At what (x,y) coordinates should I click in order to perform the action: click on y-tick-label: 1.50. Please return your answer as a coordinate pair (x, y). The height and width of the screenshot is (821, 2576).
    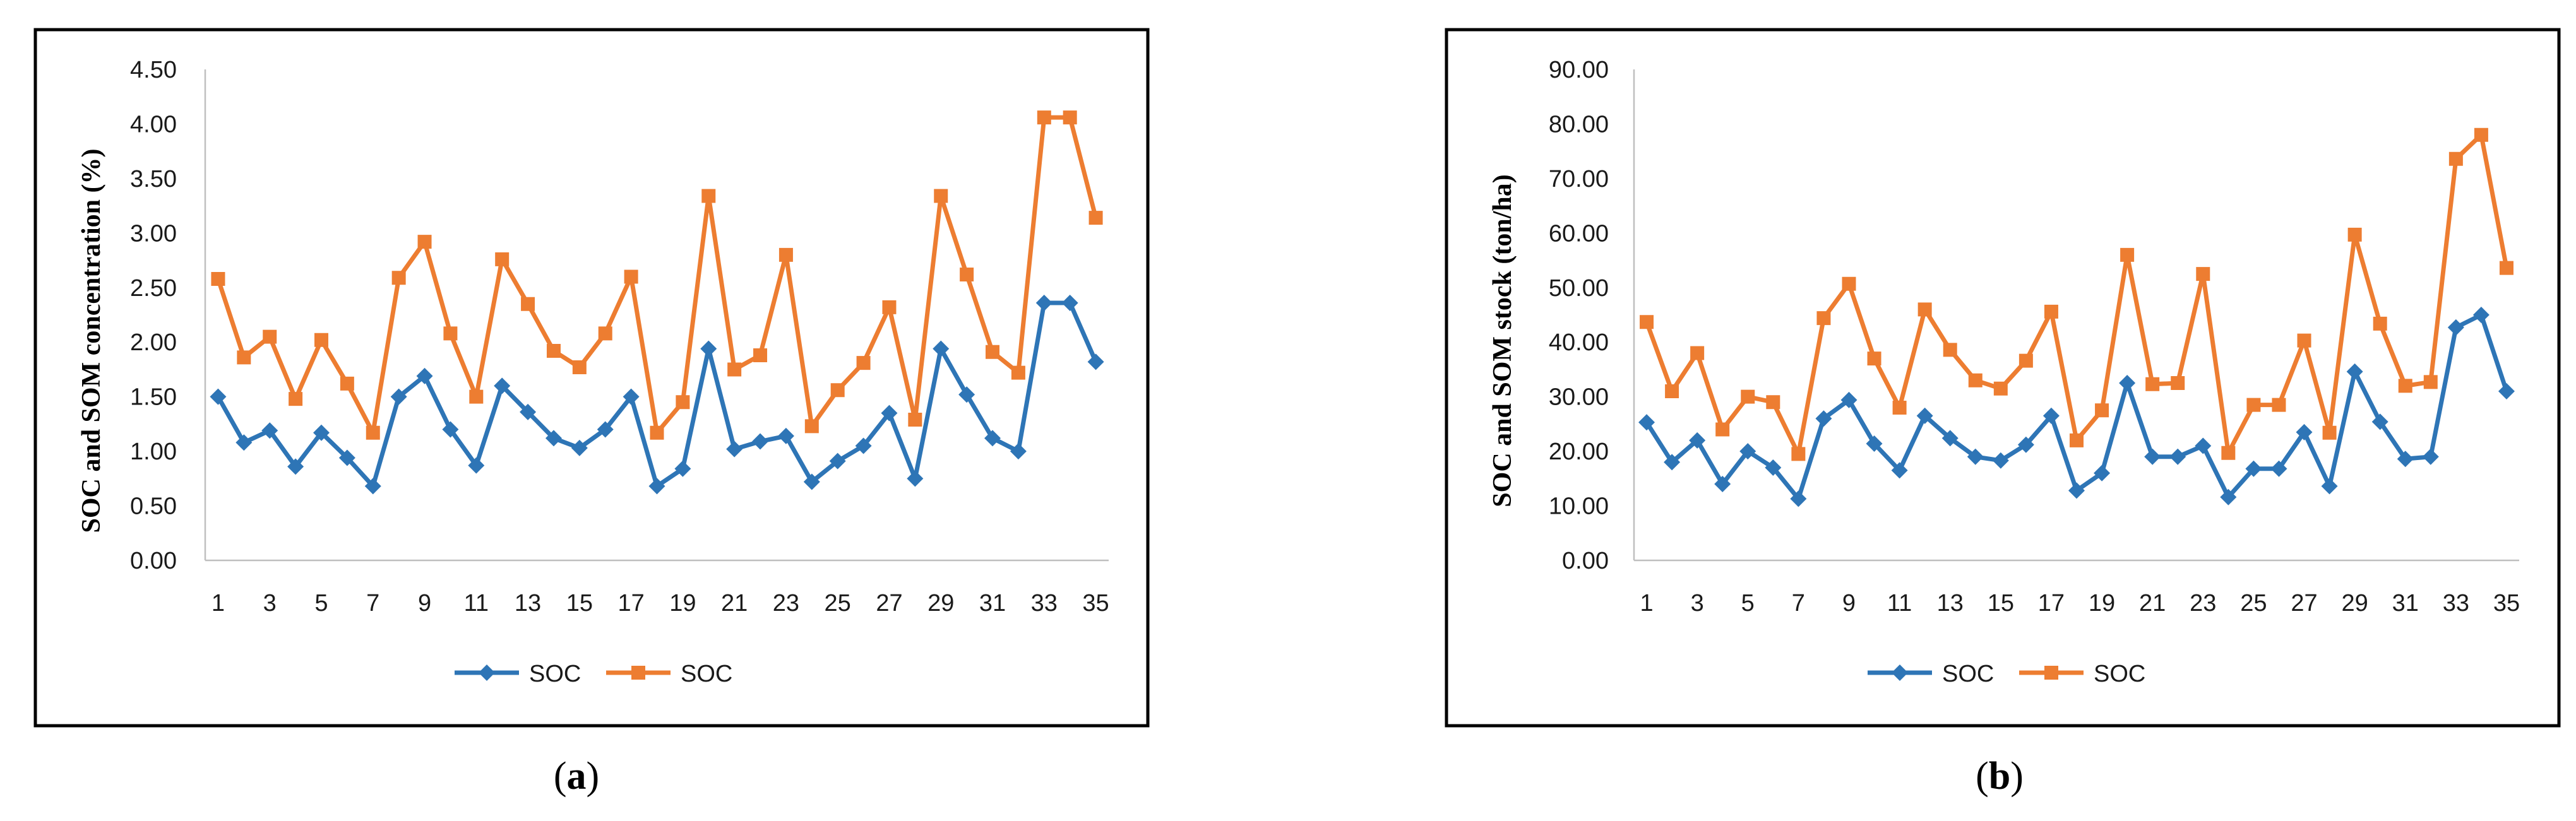
    Looking at the image, I should click on (153, 398).